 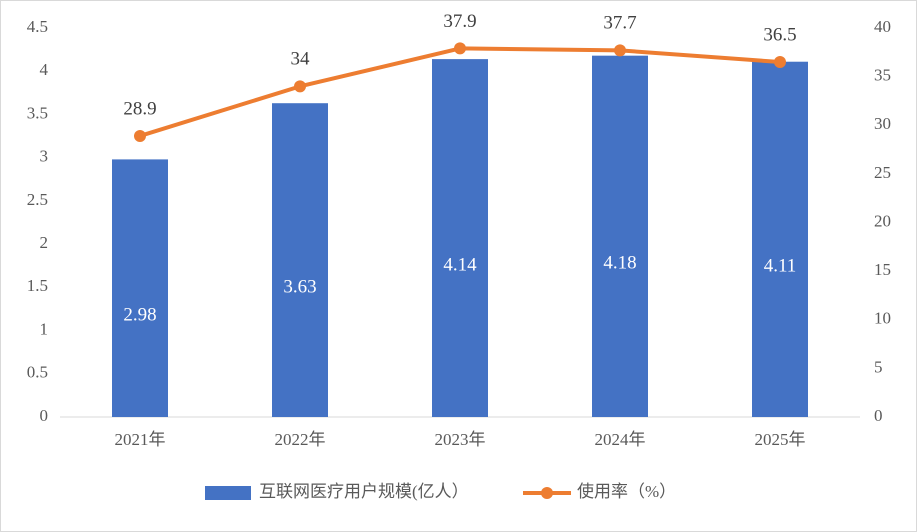 What do you see at coordinates (882, 26) in the screenshot?
I see `y2-tick-label: 40` at bounding box center [882, 26].